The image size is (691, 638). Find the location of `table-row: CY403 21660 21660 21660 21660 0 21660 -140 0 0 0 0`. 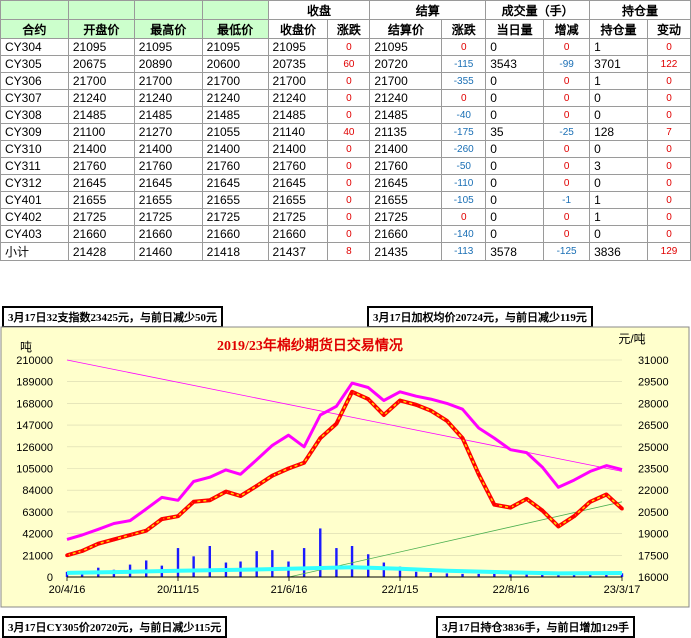

table-row: CY403 21660 21660 21660 21660 0 21660 -140 0 0 0 0 is located at coordinates (345, 234).